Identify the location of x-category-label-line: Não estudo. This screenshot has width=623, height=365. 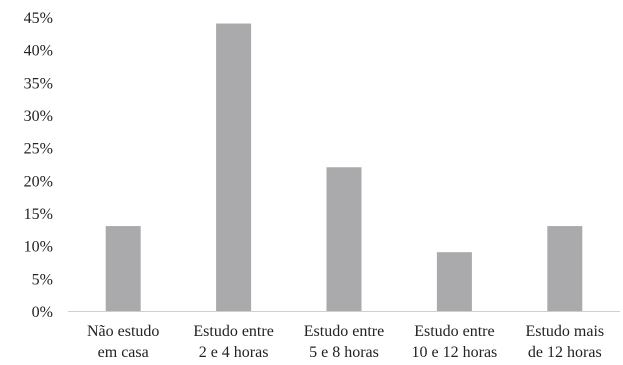
(123, 331).